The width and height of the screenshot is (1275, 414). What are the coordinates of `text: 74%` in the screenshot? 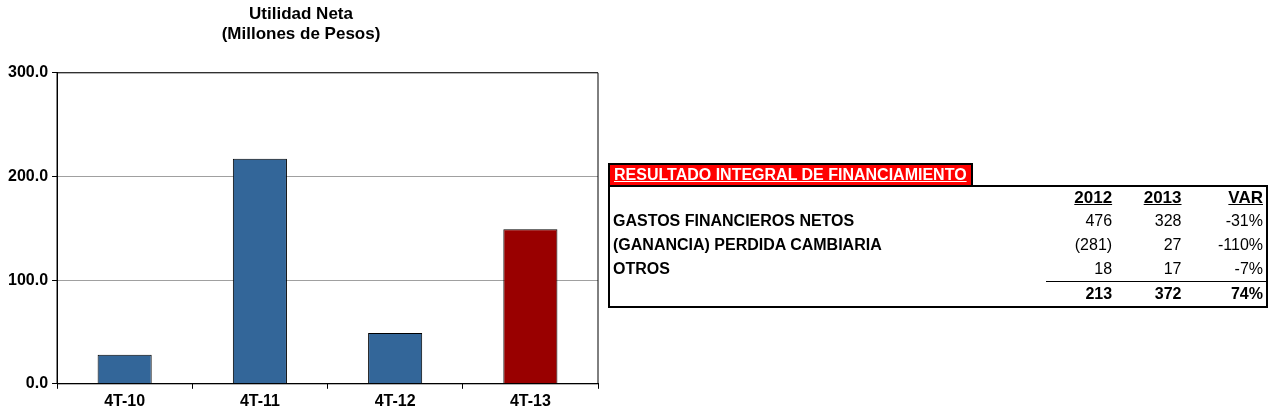 It's located at (1246, 293).